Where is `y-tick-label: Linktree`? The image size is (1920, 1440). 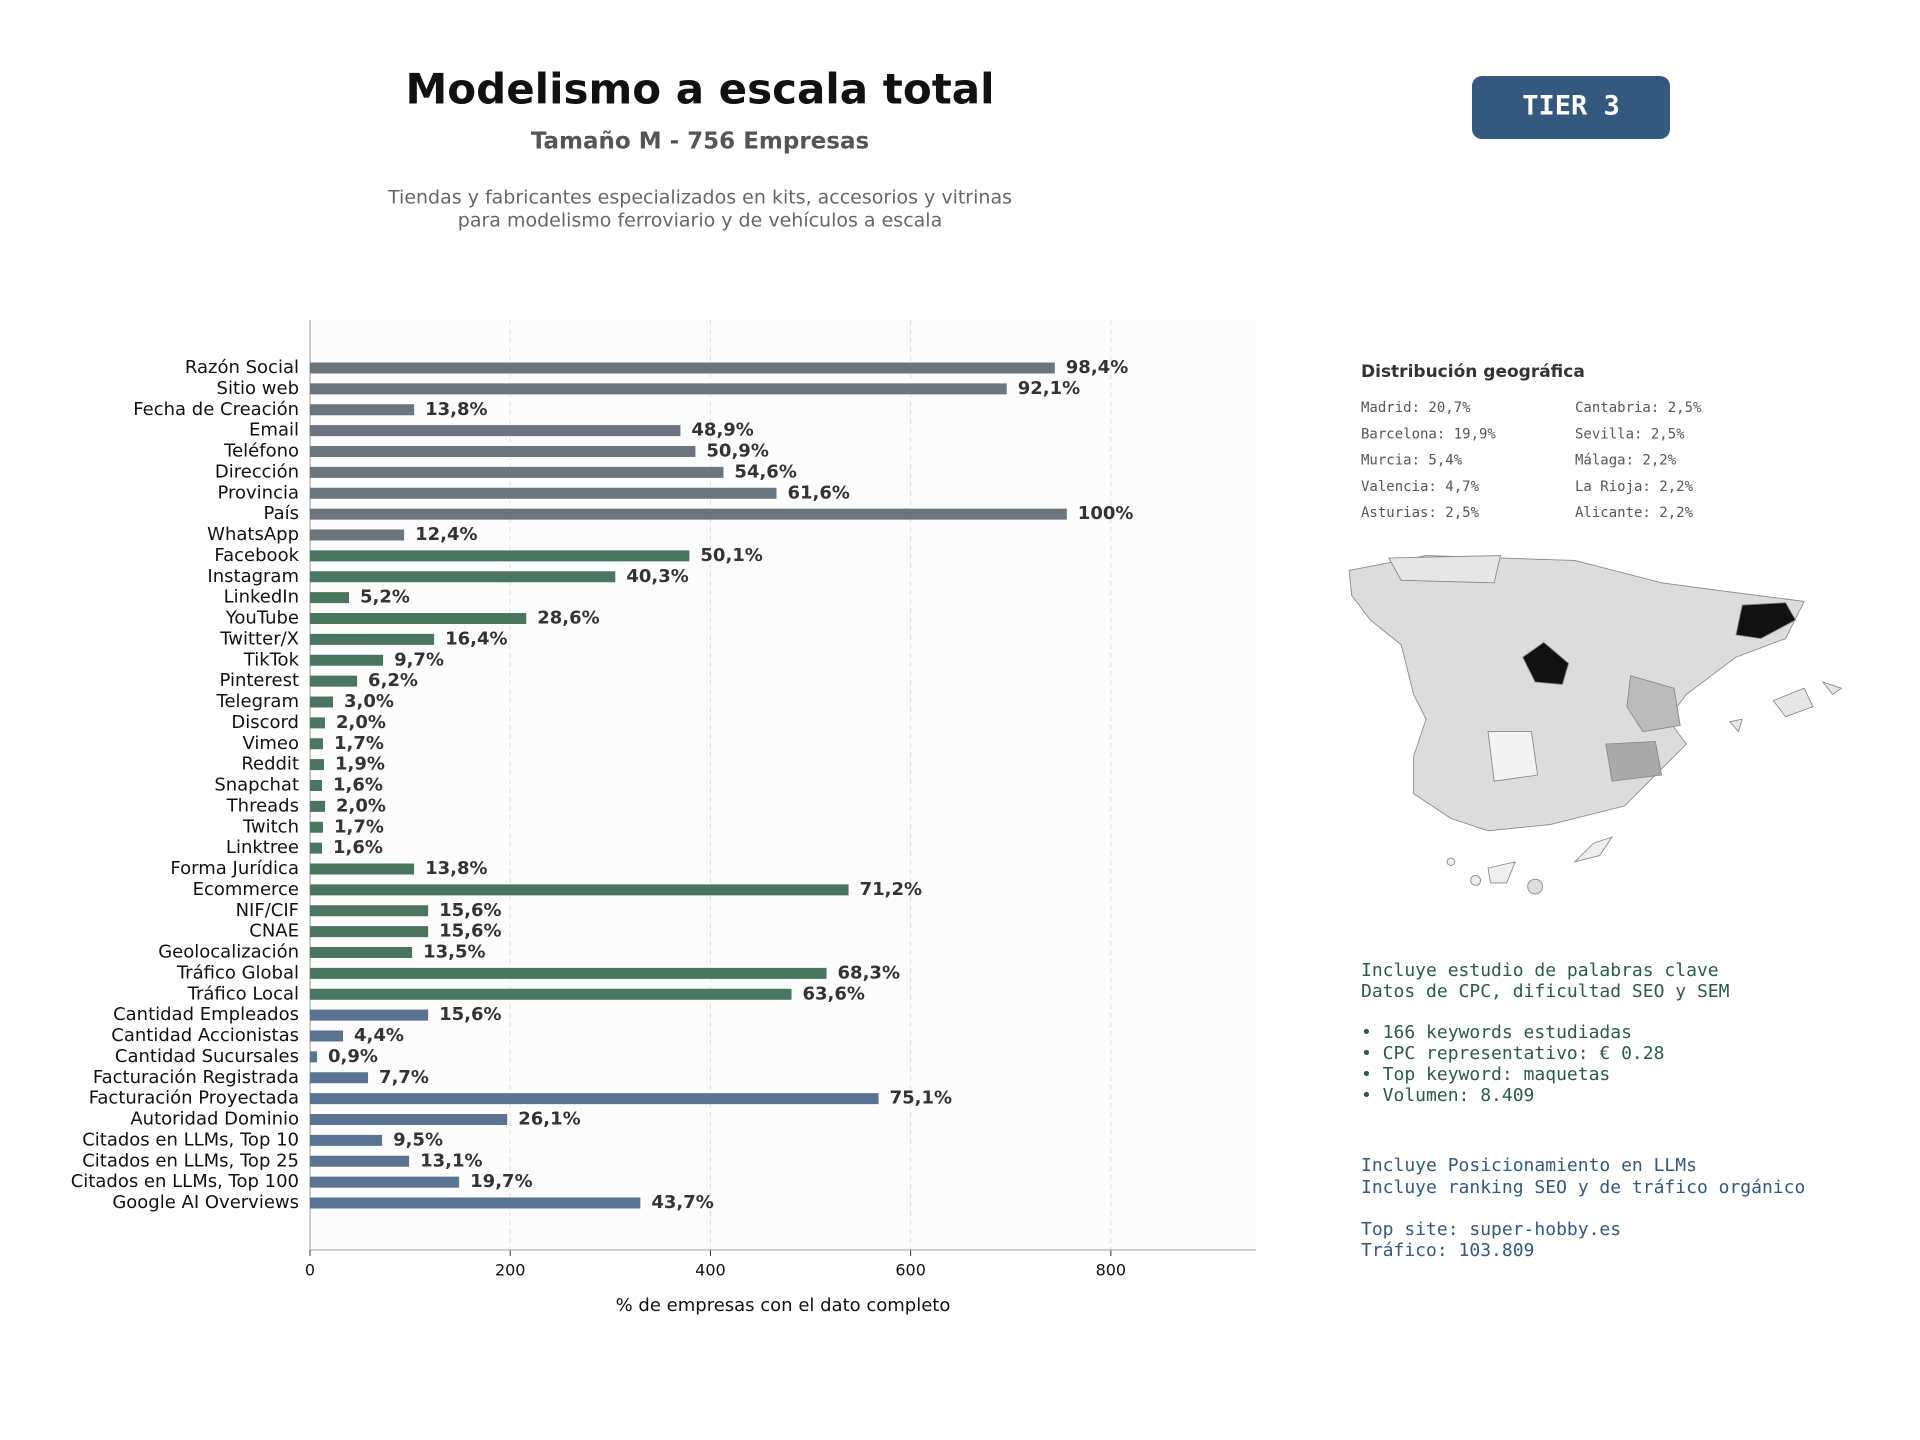
y-tick-label: Linktree is located at coordinates (262, 847).